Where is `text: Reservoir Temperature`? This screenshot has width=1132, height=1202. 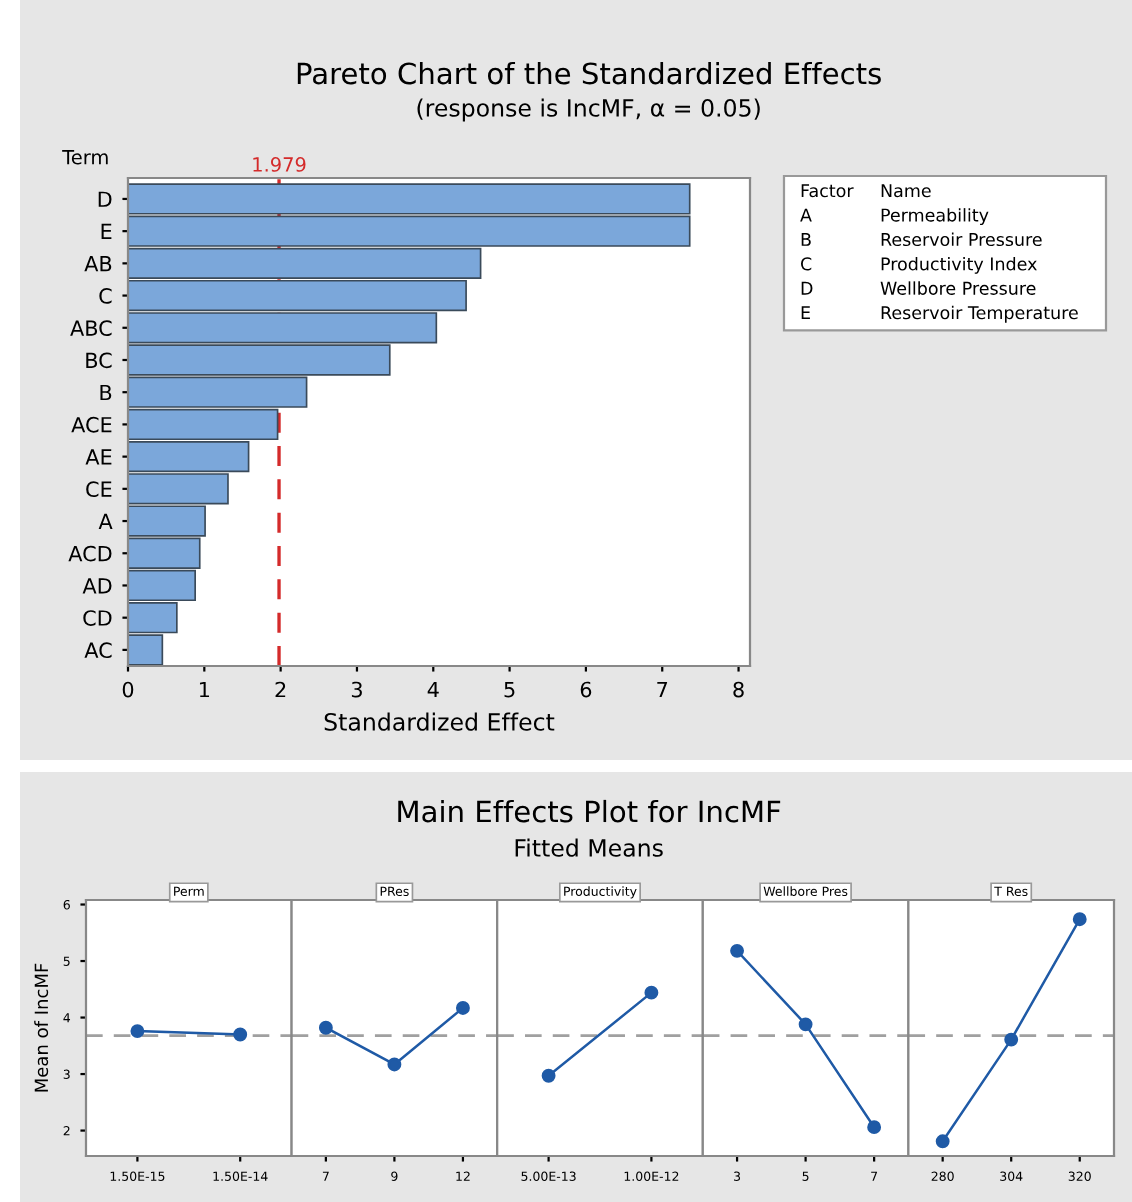
text: Reservoir Temperature is located at coordinates (979, 314).